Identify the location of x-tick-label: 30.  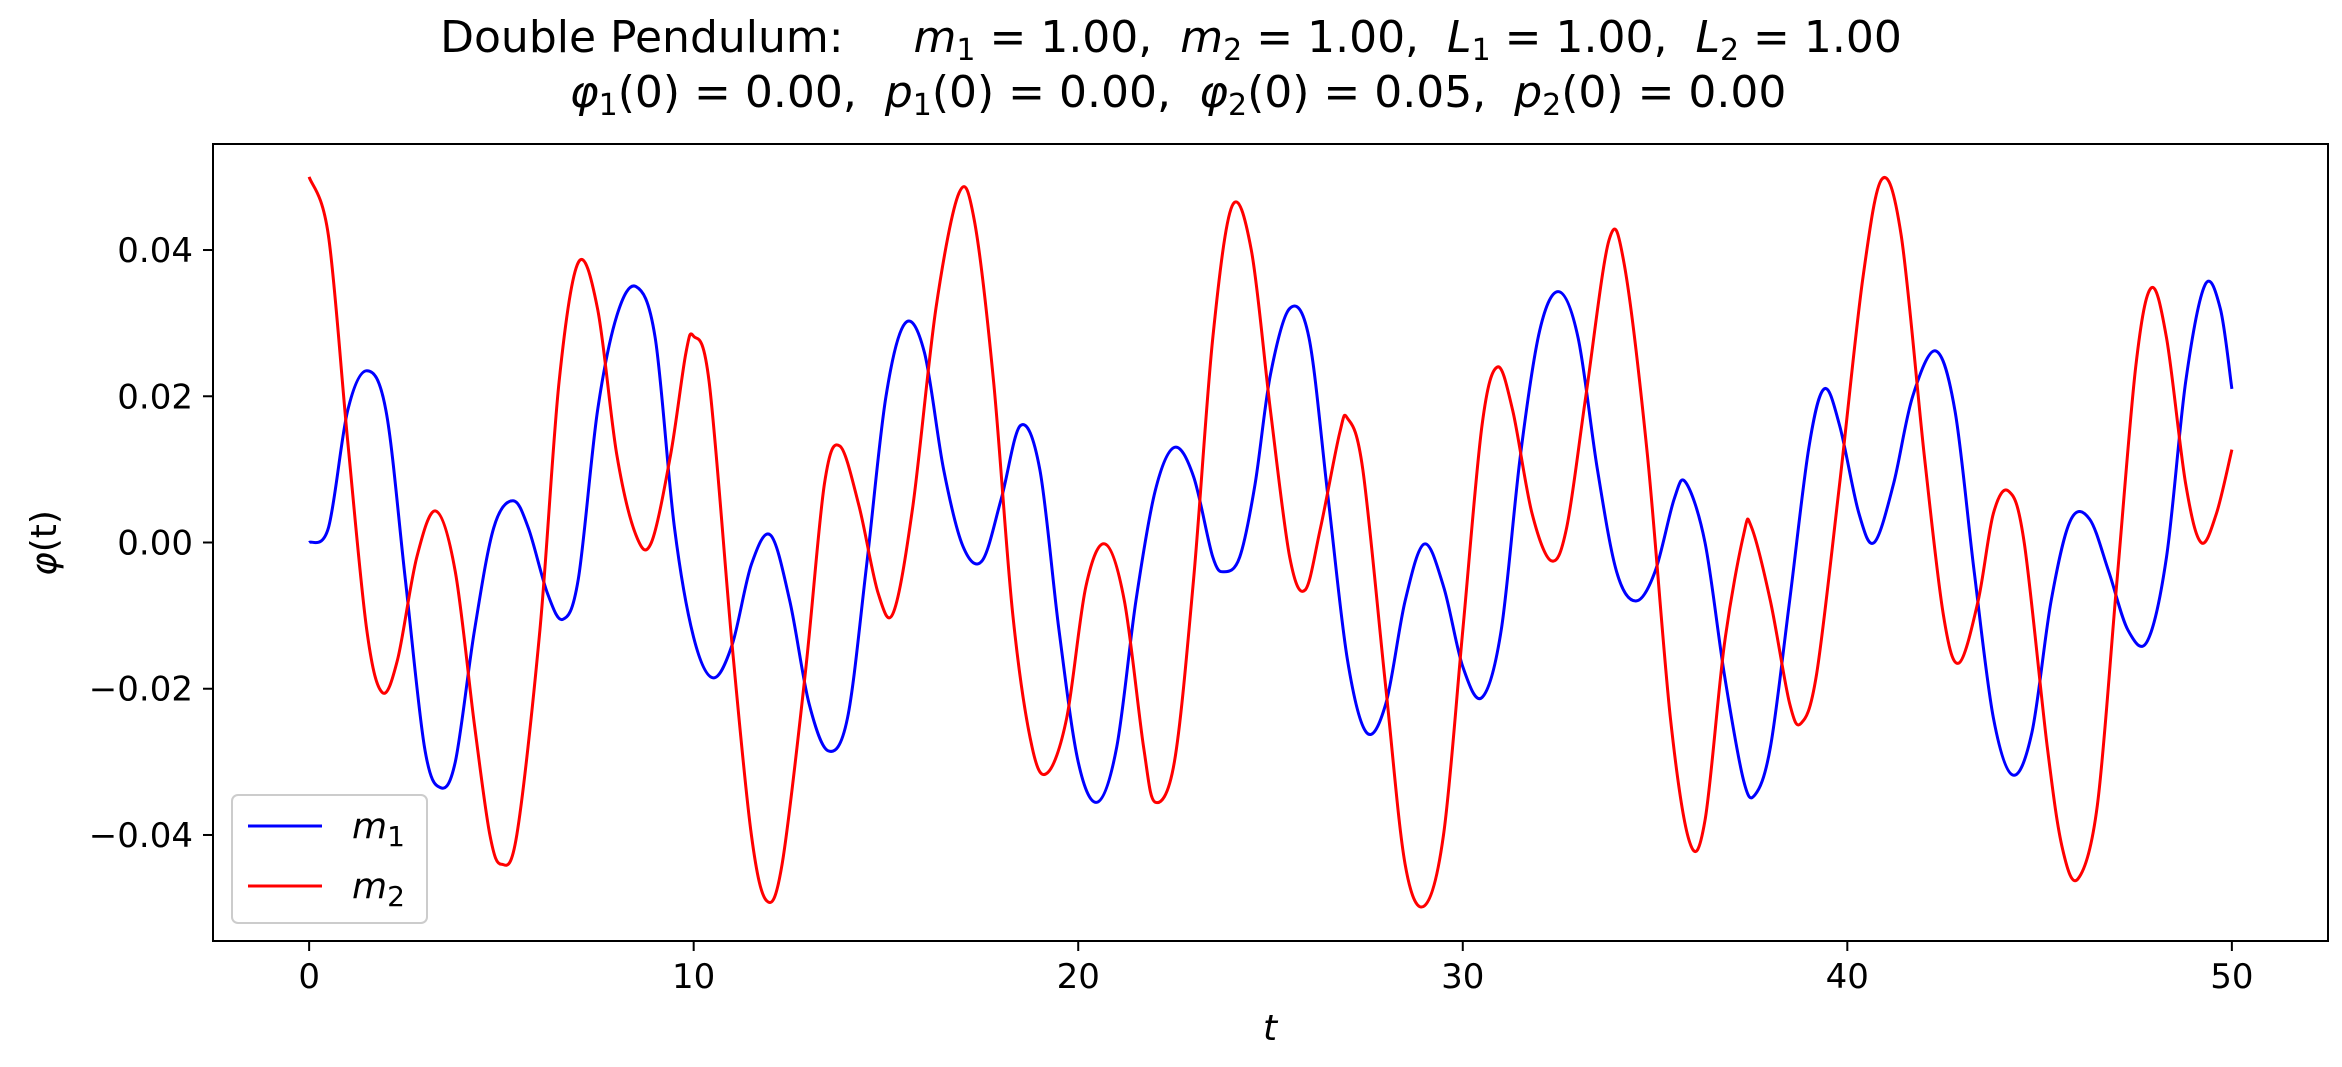
(1462, 977).